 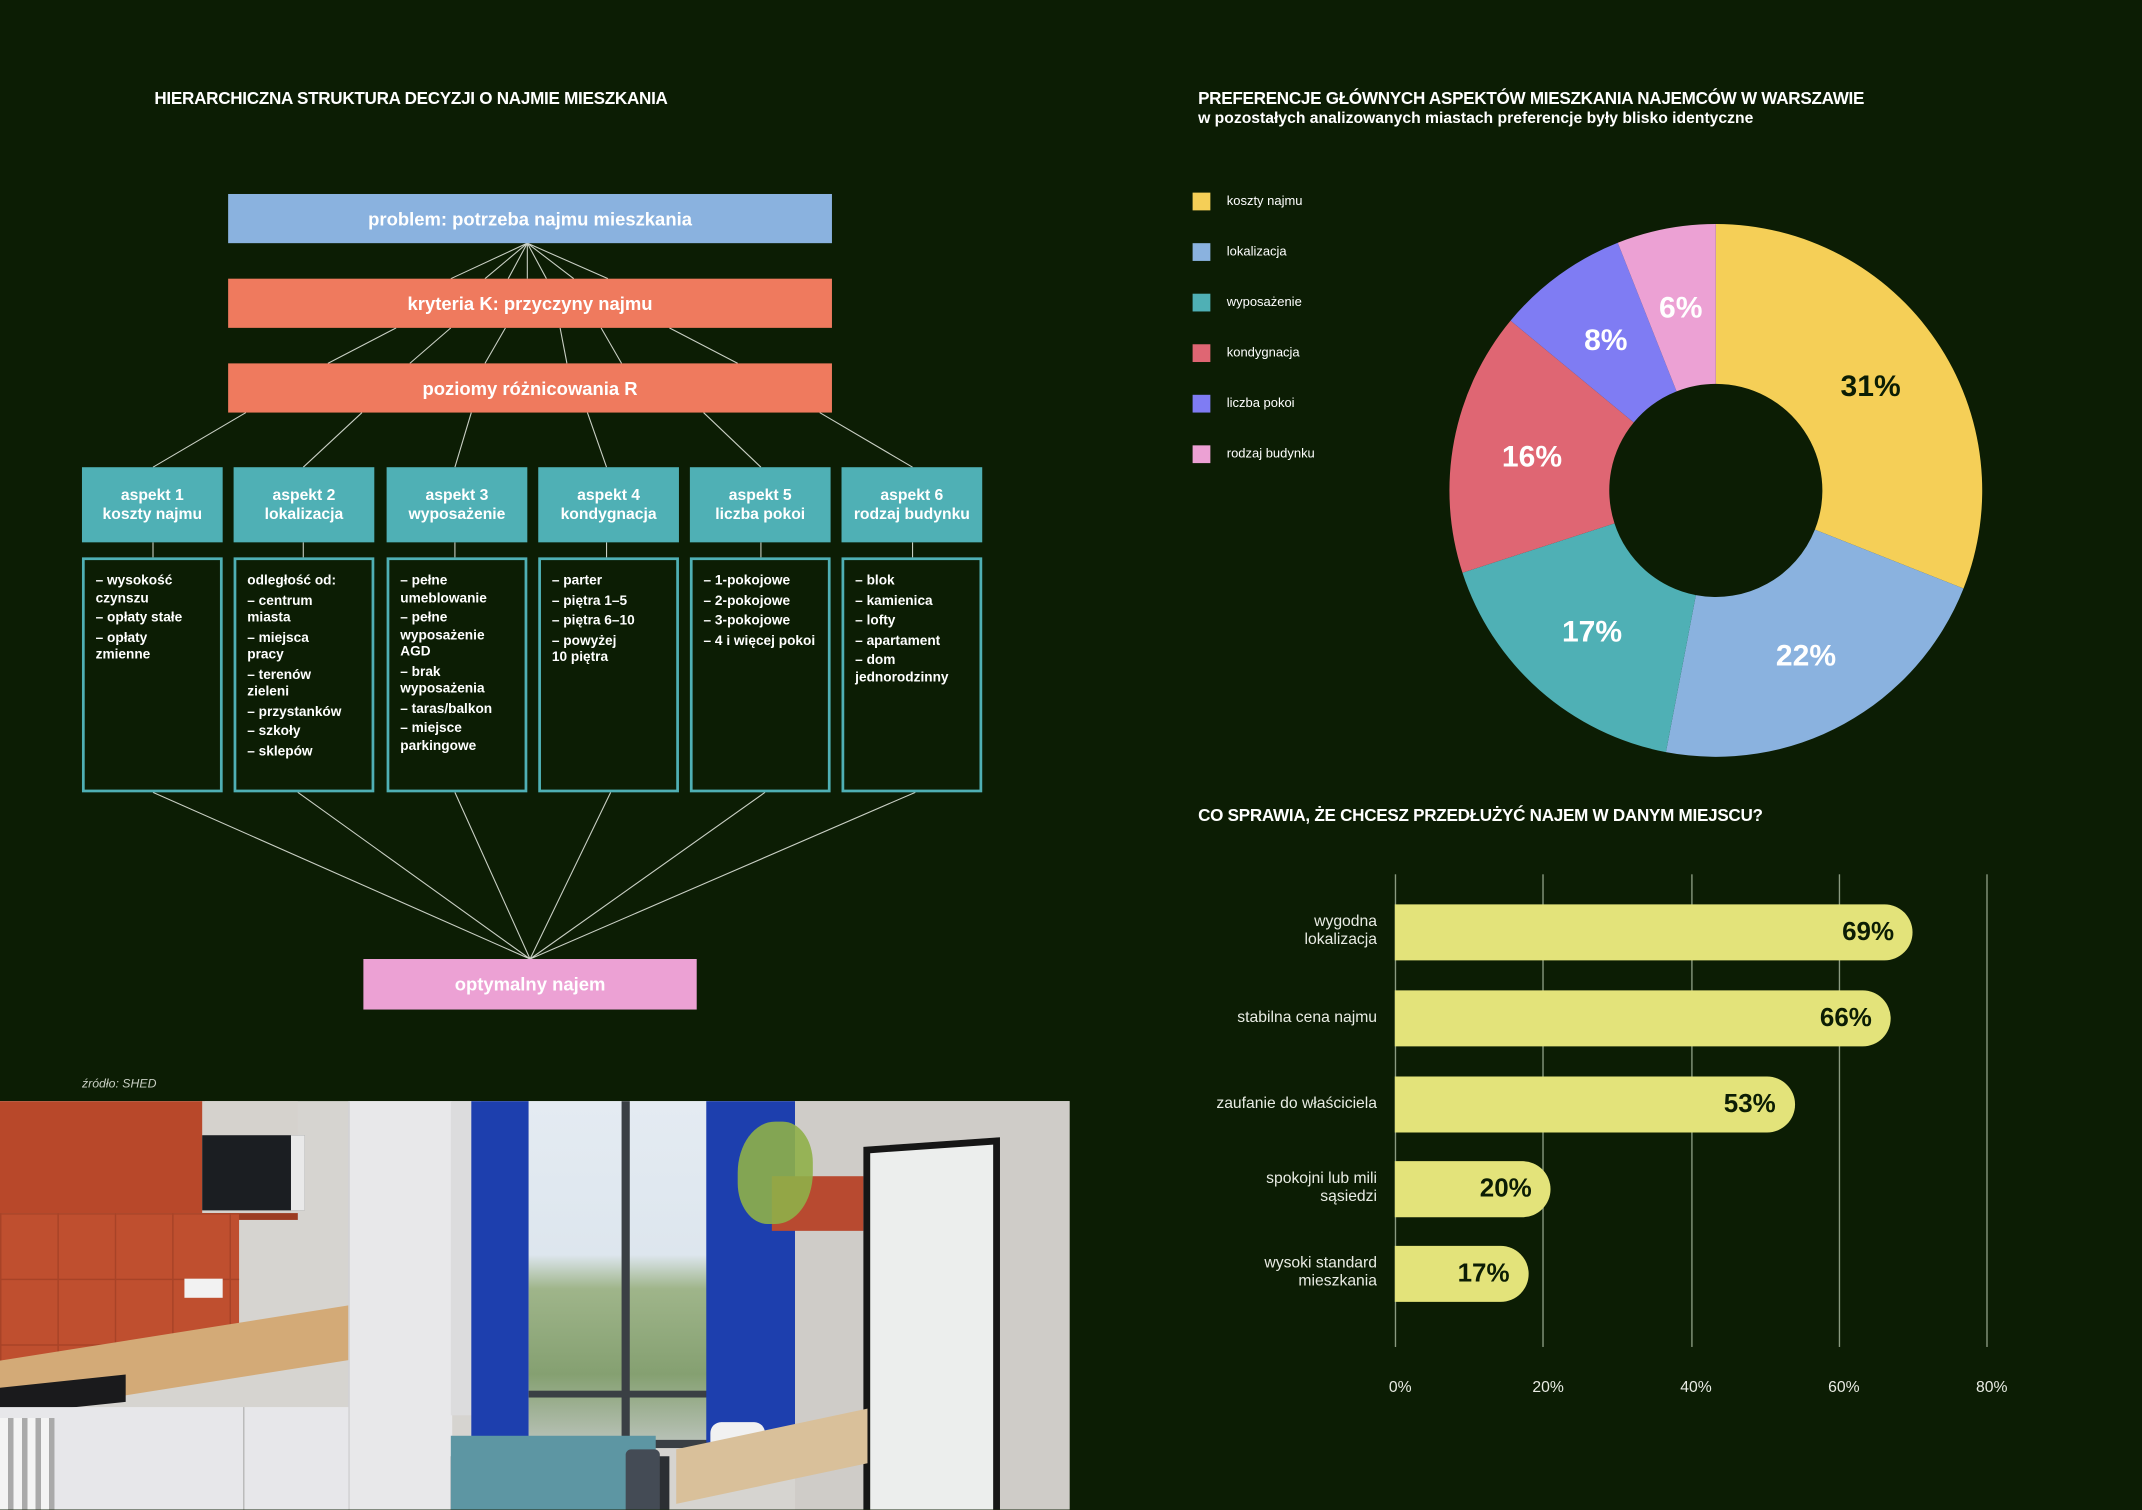 What do you see at coordinates (535, 1305) in the screenshot?
I see `apartment-photo` at bounding box center [535, 1305].